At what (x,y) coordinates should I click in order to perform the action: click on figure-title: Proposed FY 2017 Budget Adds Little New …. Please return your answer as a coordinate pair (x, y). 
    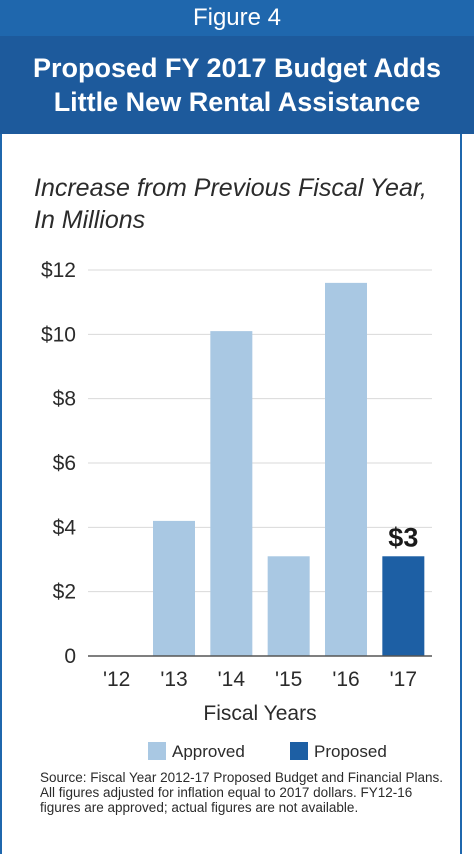
    Looking at the image, I should click on (237, 85).